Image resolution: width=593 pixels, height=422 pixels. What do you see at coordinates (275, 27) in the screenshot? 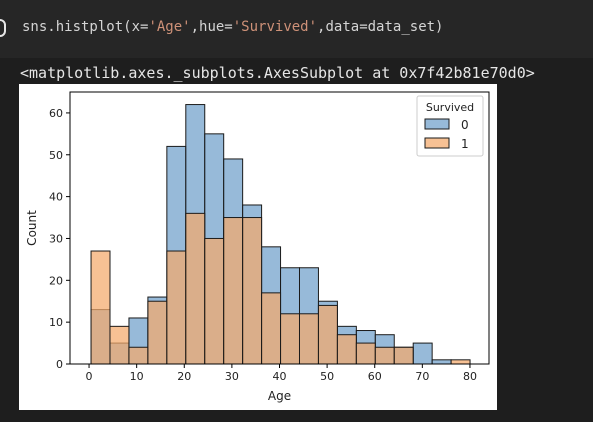
I see `code-string-survived: 'Survived'` at bounding box center [275, 27].